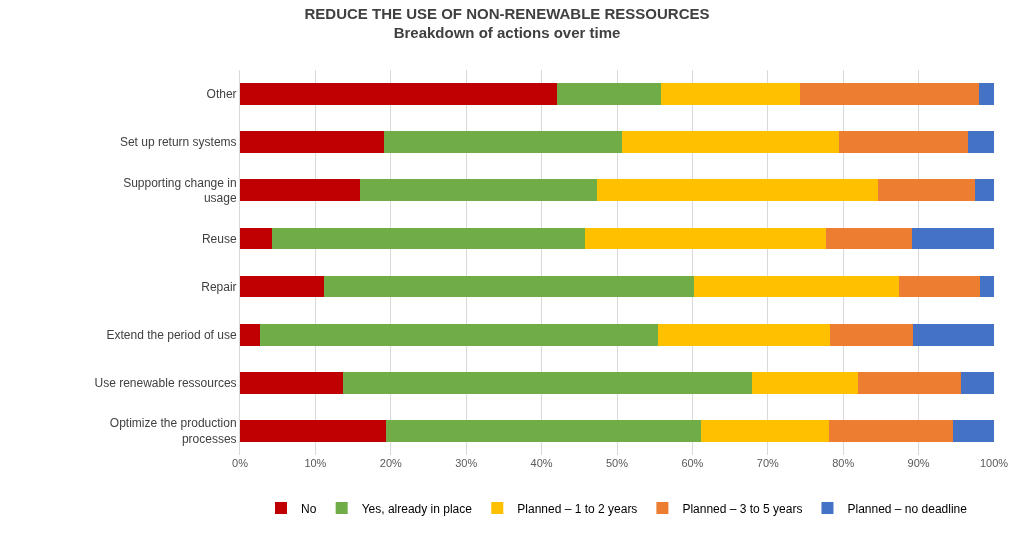  I want to click on x-tick-label: 60%, so click(692, 463).